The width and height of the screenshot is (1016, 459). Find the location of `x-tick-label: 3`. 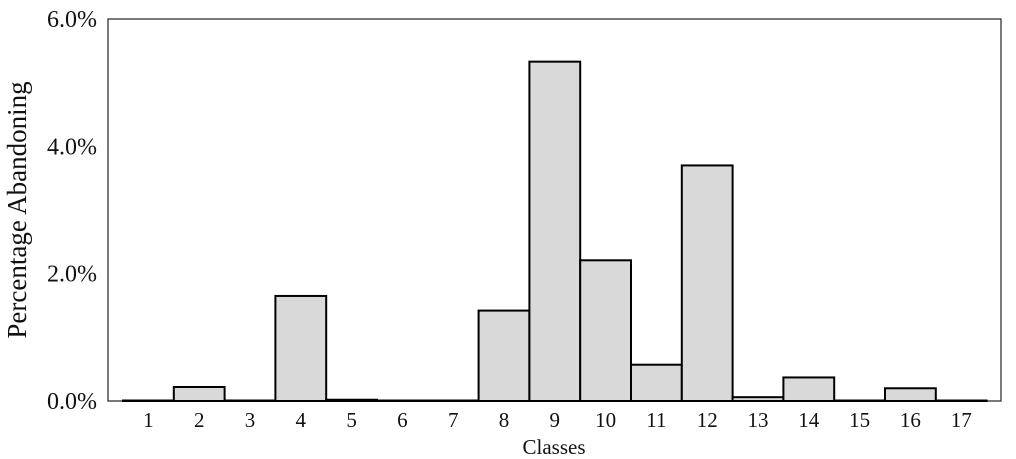

x-tick-label: 3 is located at coordinates (250, 420).